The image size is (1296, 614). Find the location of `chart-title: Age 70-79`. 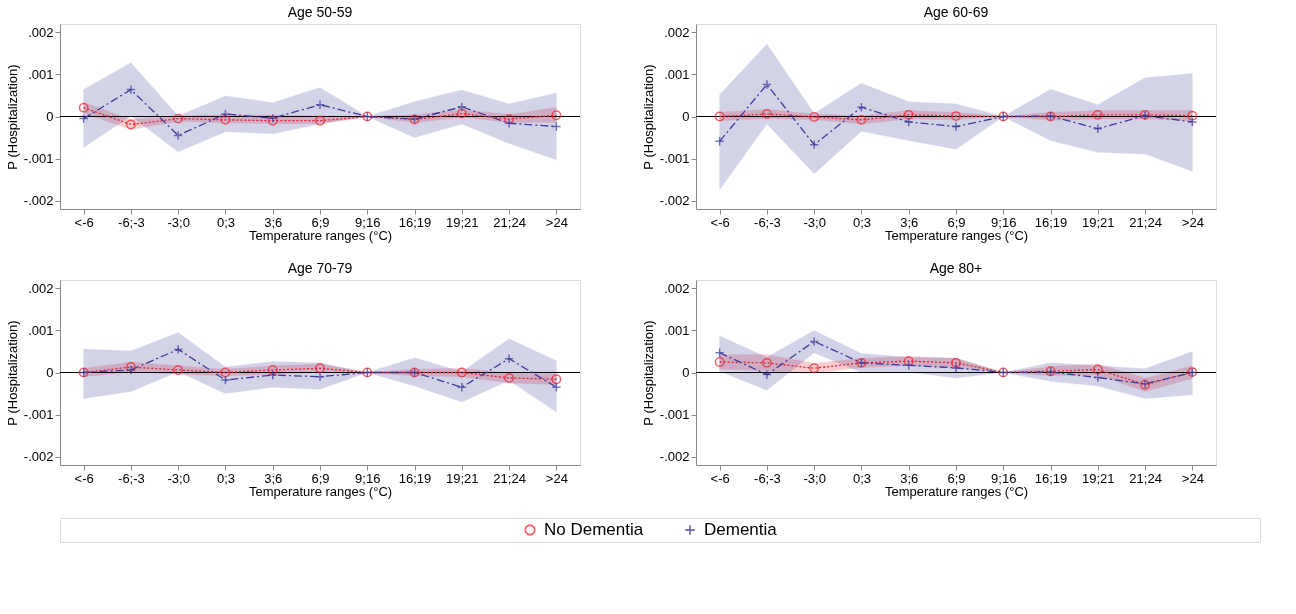

chart-title: Age 70-79 is located at coordinates (320, 268).